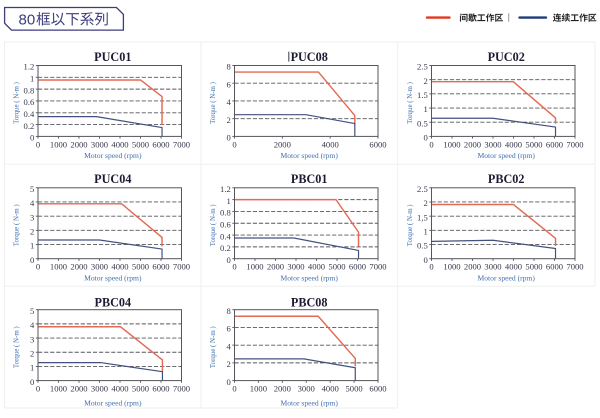 This screenshot has height=418, width=600. What do you see at coordinates (506, 57) in the screenshot?
I see `svg-text: PUC02` at bounding box center [506, 57].